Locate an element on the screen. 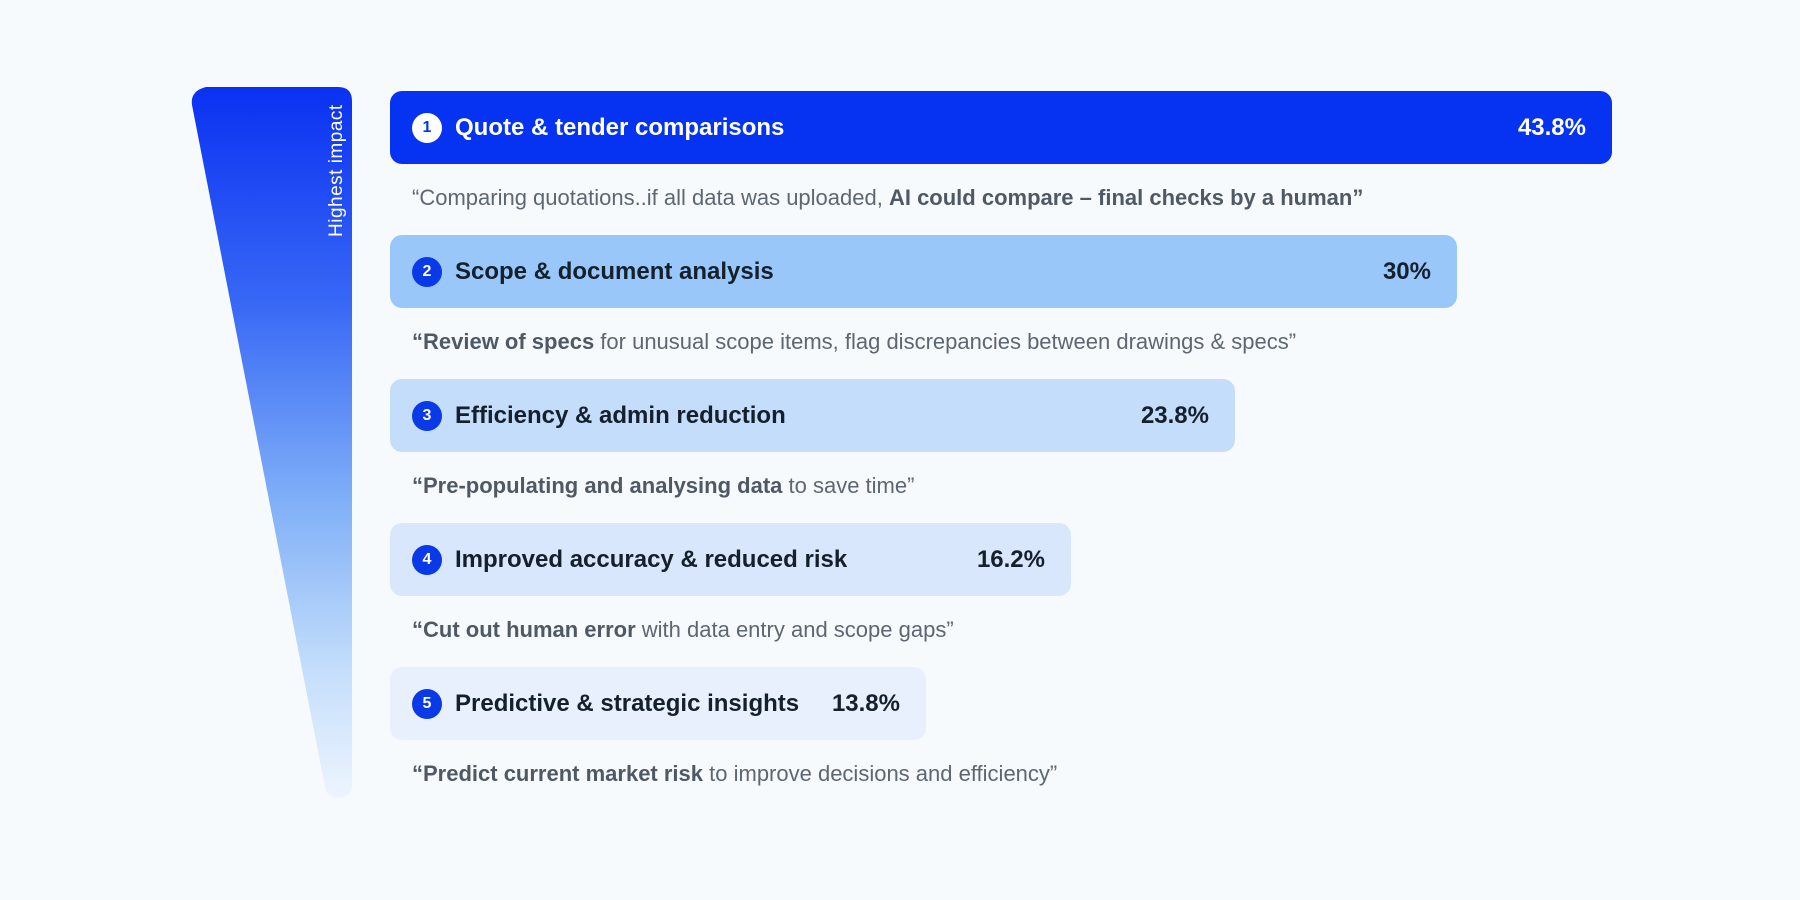 The height and width of the screenshot is (900, 1800). impact-bar: 2 Scope & document analysis 30% is located at coordinates (923, 271).